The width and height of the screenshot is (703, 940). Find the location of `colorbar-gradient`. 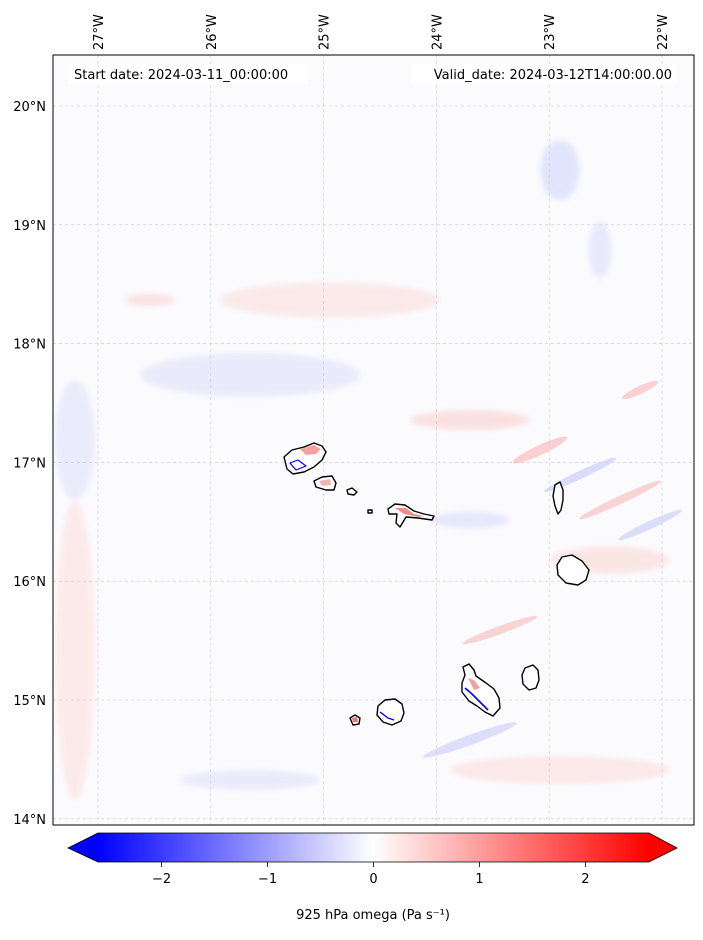

colorbar-gradient is located at coordinates (373, 847).